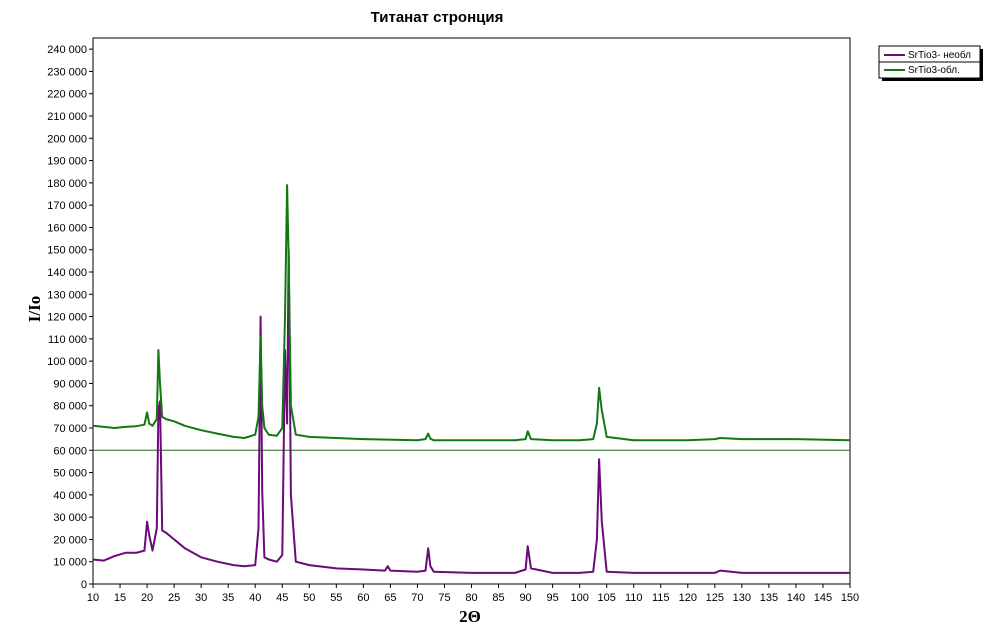 The height and width of the screenshot is (631, 988). Describe the element at coordinates (67, 72) in the screenshot. I see `y-tick-label: 230 000` at that location.